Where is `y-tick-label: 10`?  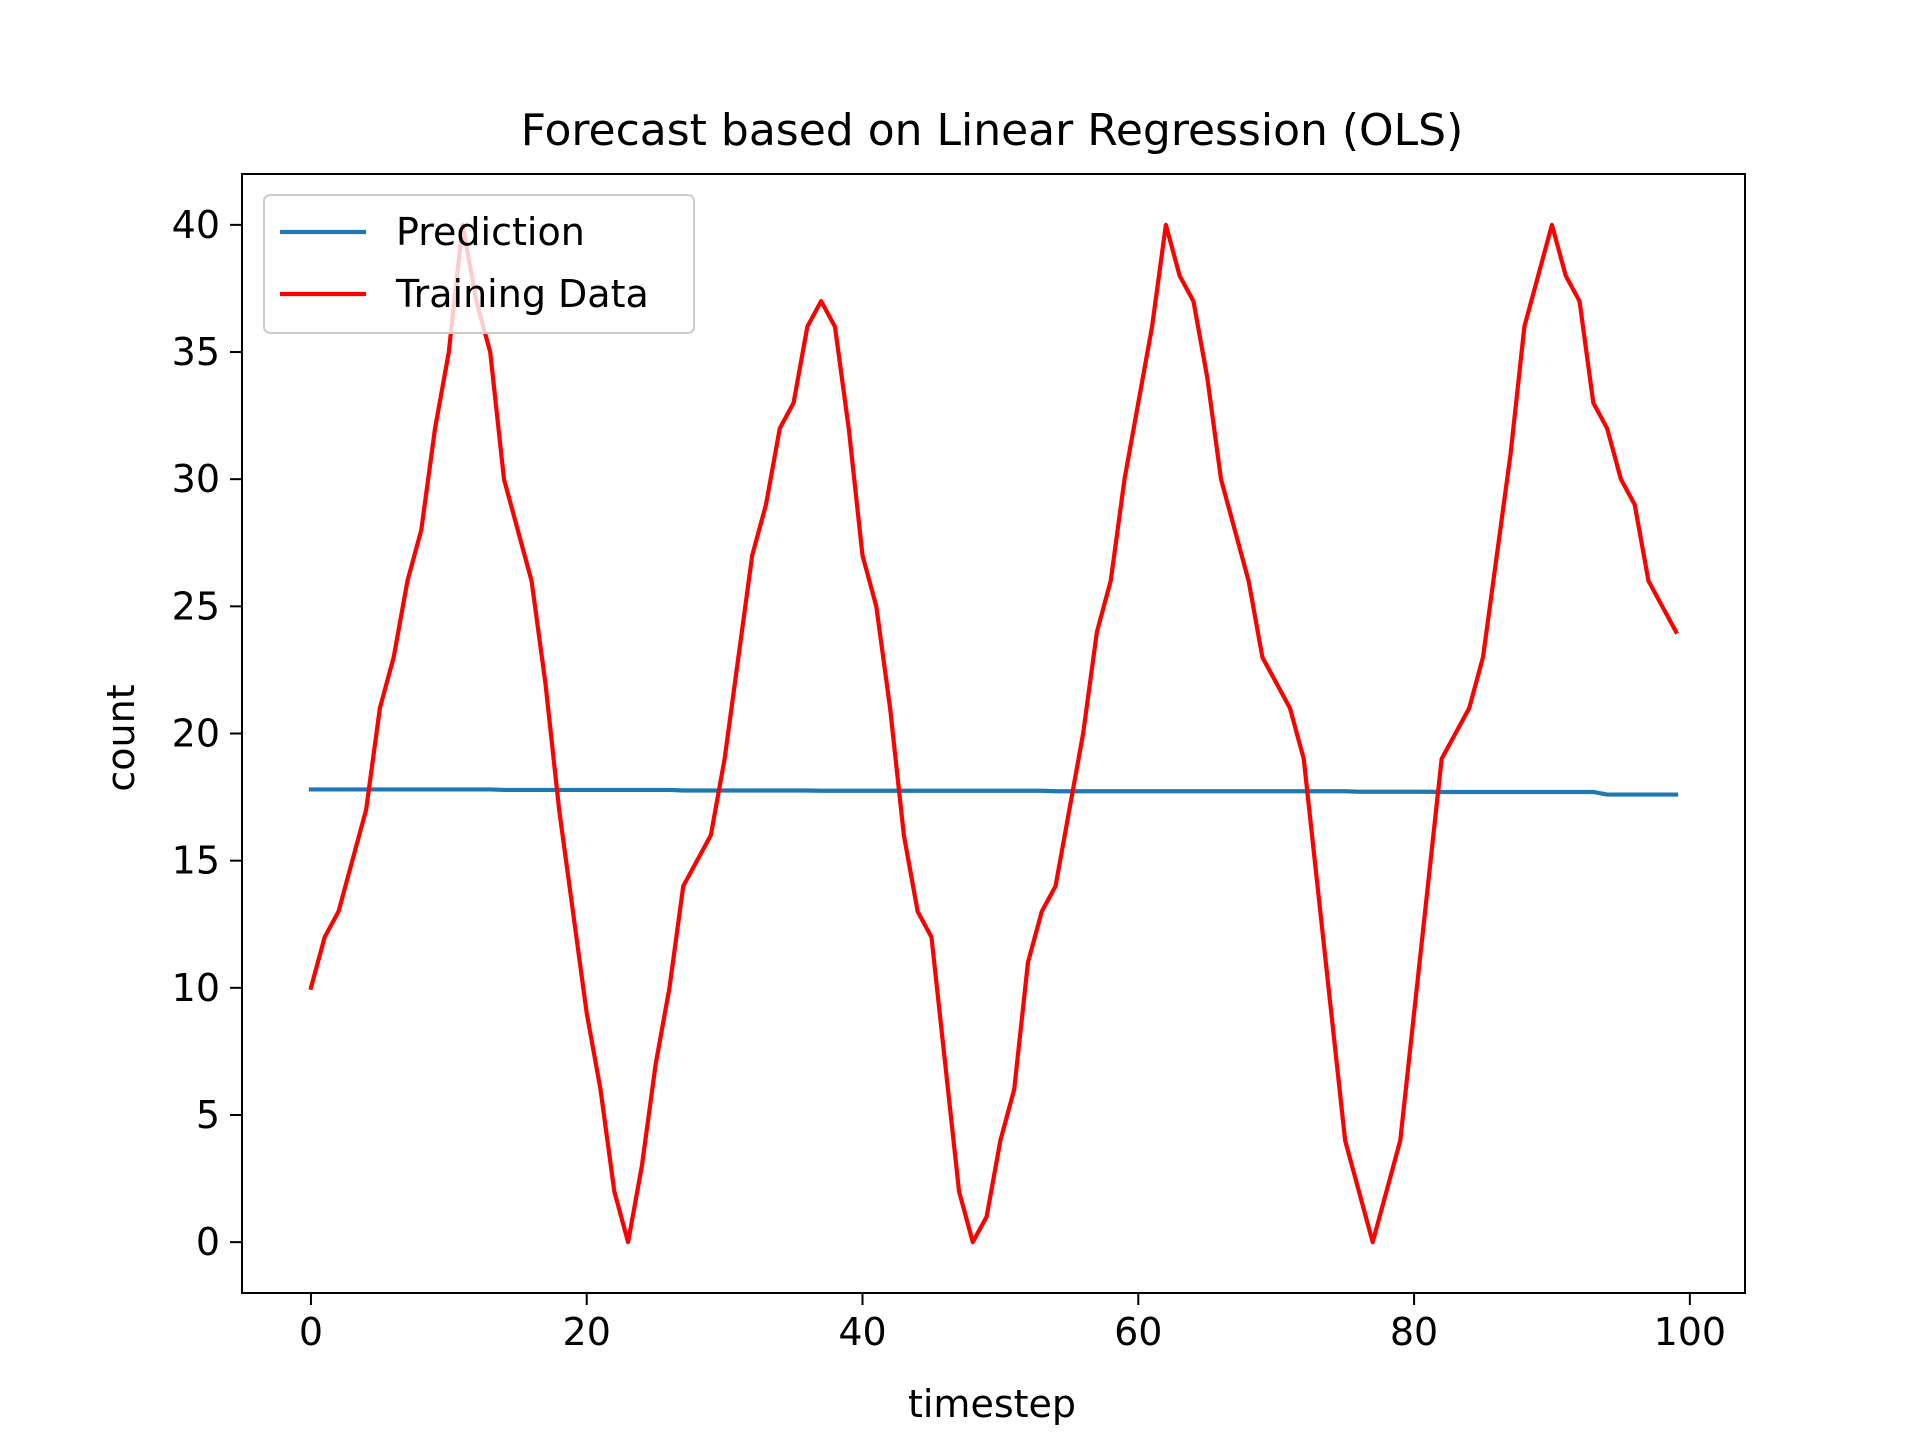
y-tick-label: 10 is located at coordinates (196, 988).